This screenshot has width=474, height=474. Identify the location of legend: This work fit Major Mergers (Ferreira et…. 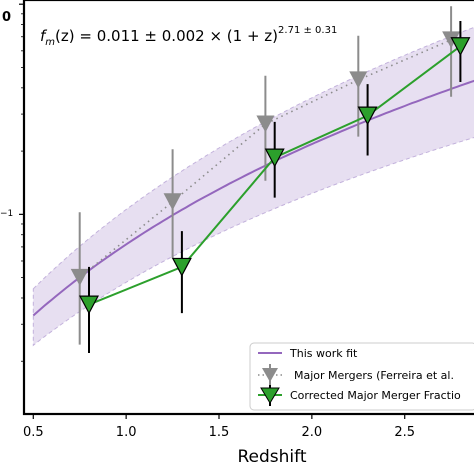
(361, 376).